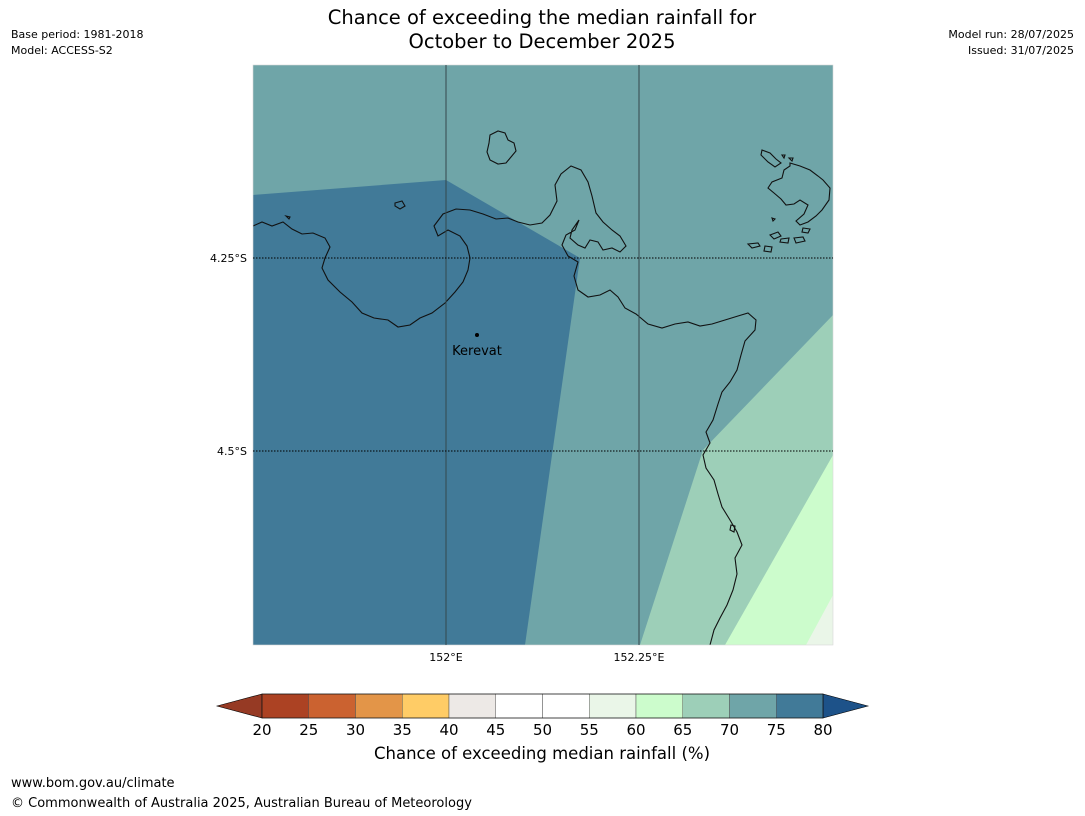 This screenshot has height=816, width=1085. Describe the element at coordinates (93, 783) in the screenshot. I see `website-link: www.bom.gov.au/climate` at that location.